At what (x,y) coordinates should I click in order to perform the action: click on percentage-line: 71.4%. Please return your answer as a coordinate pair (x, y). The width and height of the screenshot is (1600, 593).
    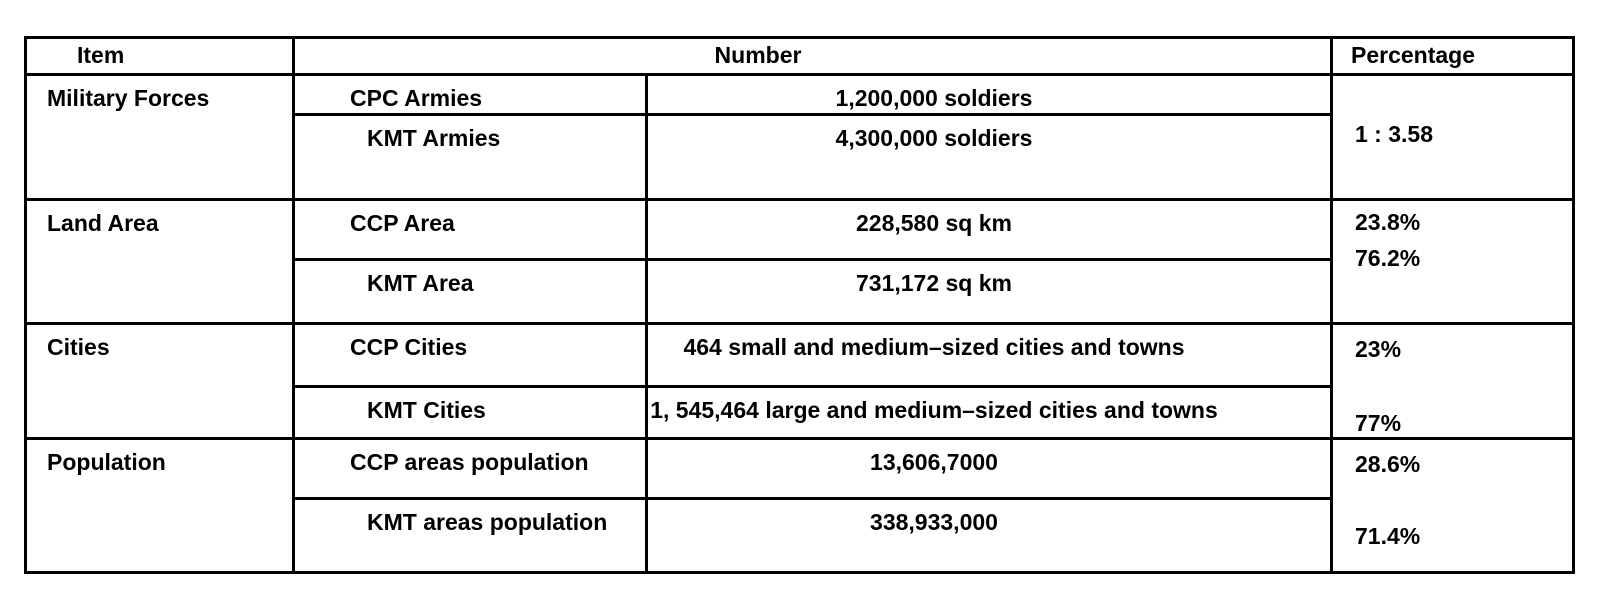
    Looking at the image, I should click on (1388, 535).